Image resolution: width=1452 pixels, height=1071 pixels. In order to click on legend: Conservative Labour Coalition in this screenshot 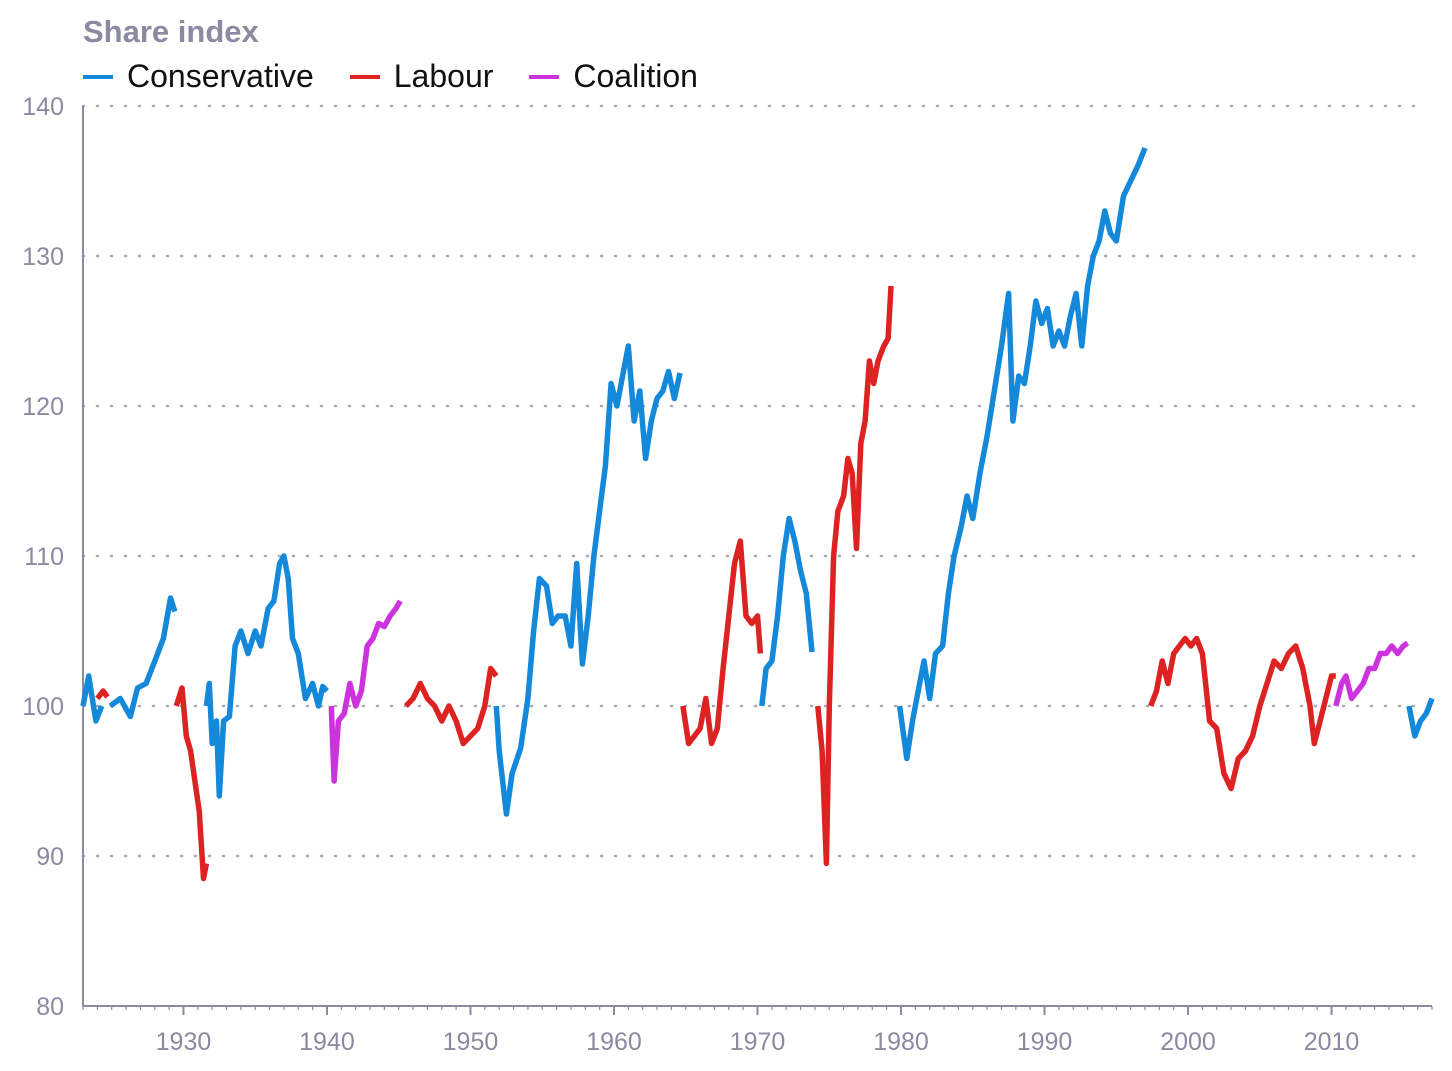, I will do `click(390, 76)`.